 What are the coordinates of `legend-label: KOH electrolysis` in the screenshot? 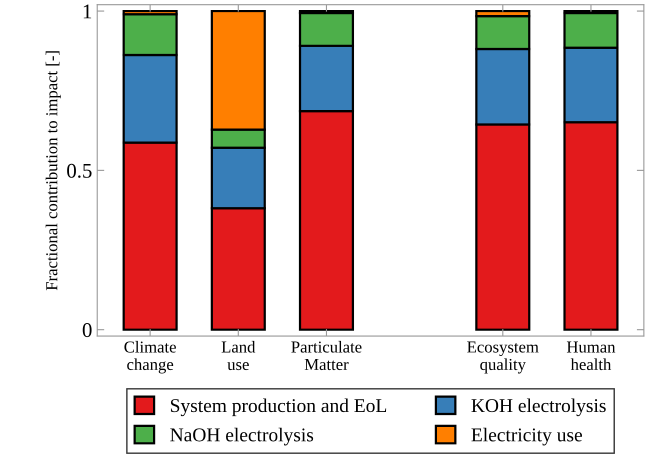 It's located at (538, 407).